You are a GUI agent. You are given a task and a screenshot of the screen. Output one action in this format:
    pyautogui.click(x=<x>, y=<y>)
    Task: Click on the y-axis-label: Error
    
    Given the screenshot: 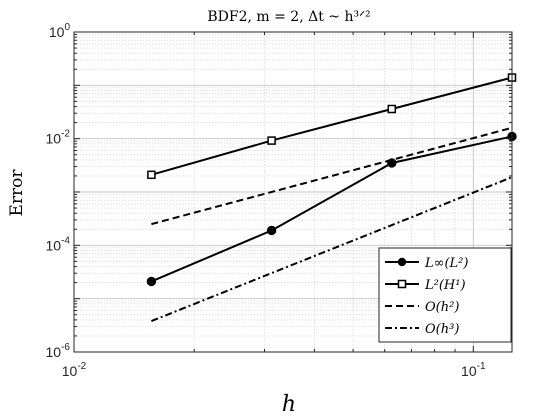 What is the action you would take?
    pyautogui.click(x=17, y=193)
    